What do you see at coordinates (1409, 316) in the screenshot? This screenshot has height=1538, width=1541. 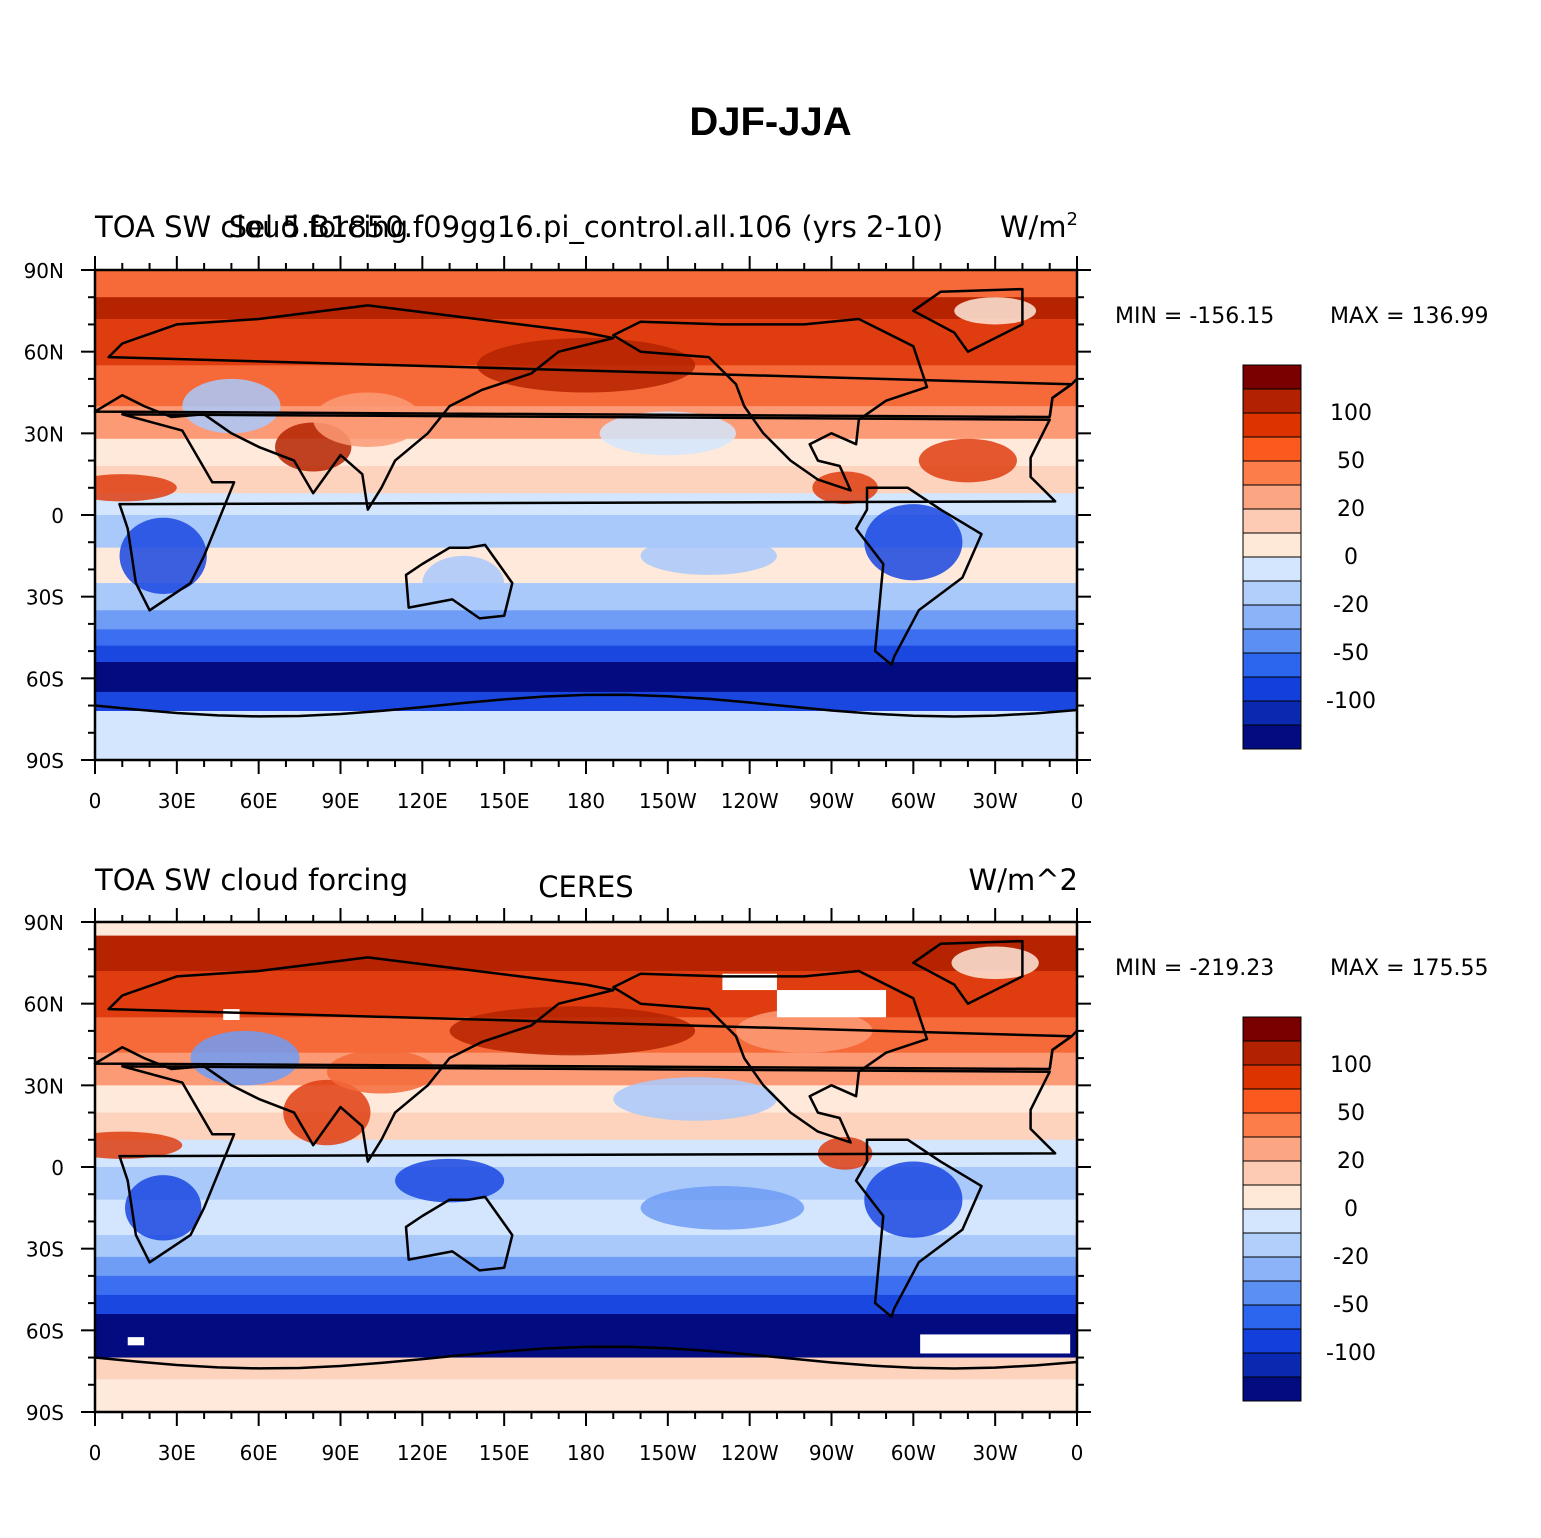 I see `max-label: MAX = 136.99` at bounding box center [1409, 316].